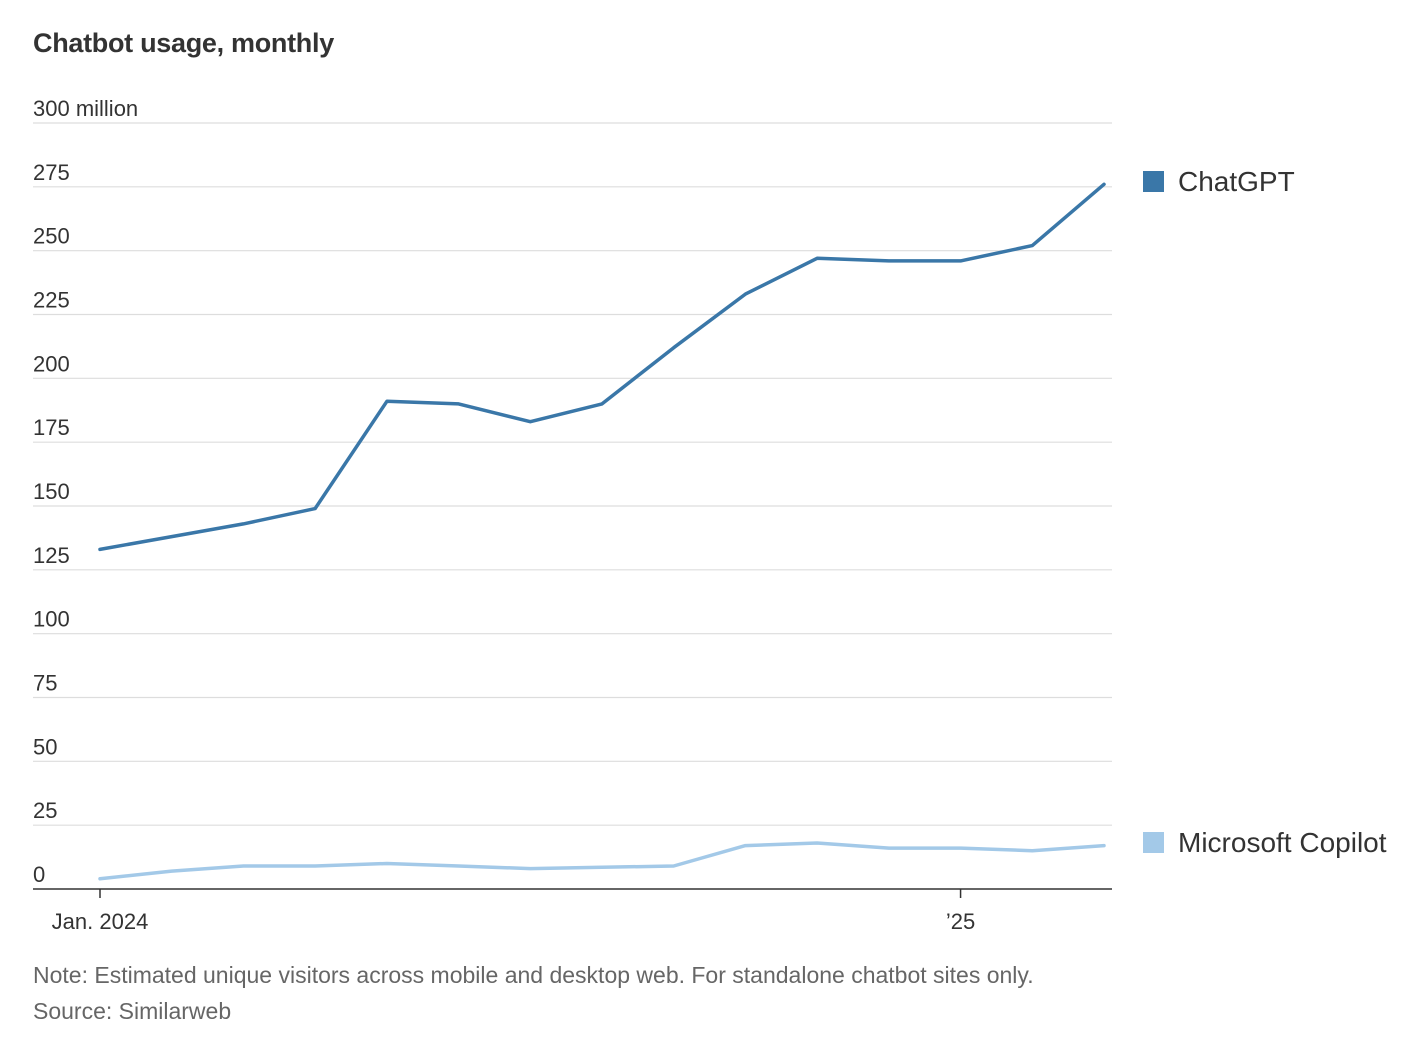 The width and height of the screenshot is (1422, 1044). I want to click on y-tick-label-75: 75, so click(45, 683).